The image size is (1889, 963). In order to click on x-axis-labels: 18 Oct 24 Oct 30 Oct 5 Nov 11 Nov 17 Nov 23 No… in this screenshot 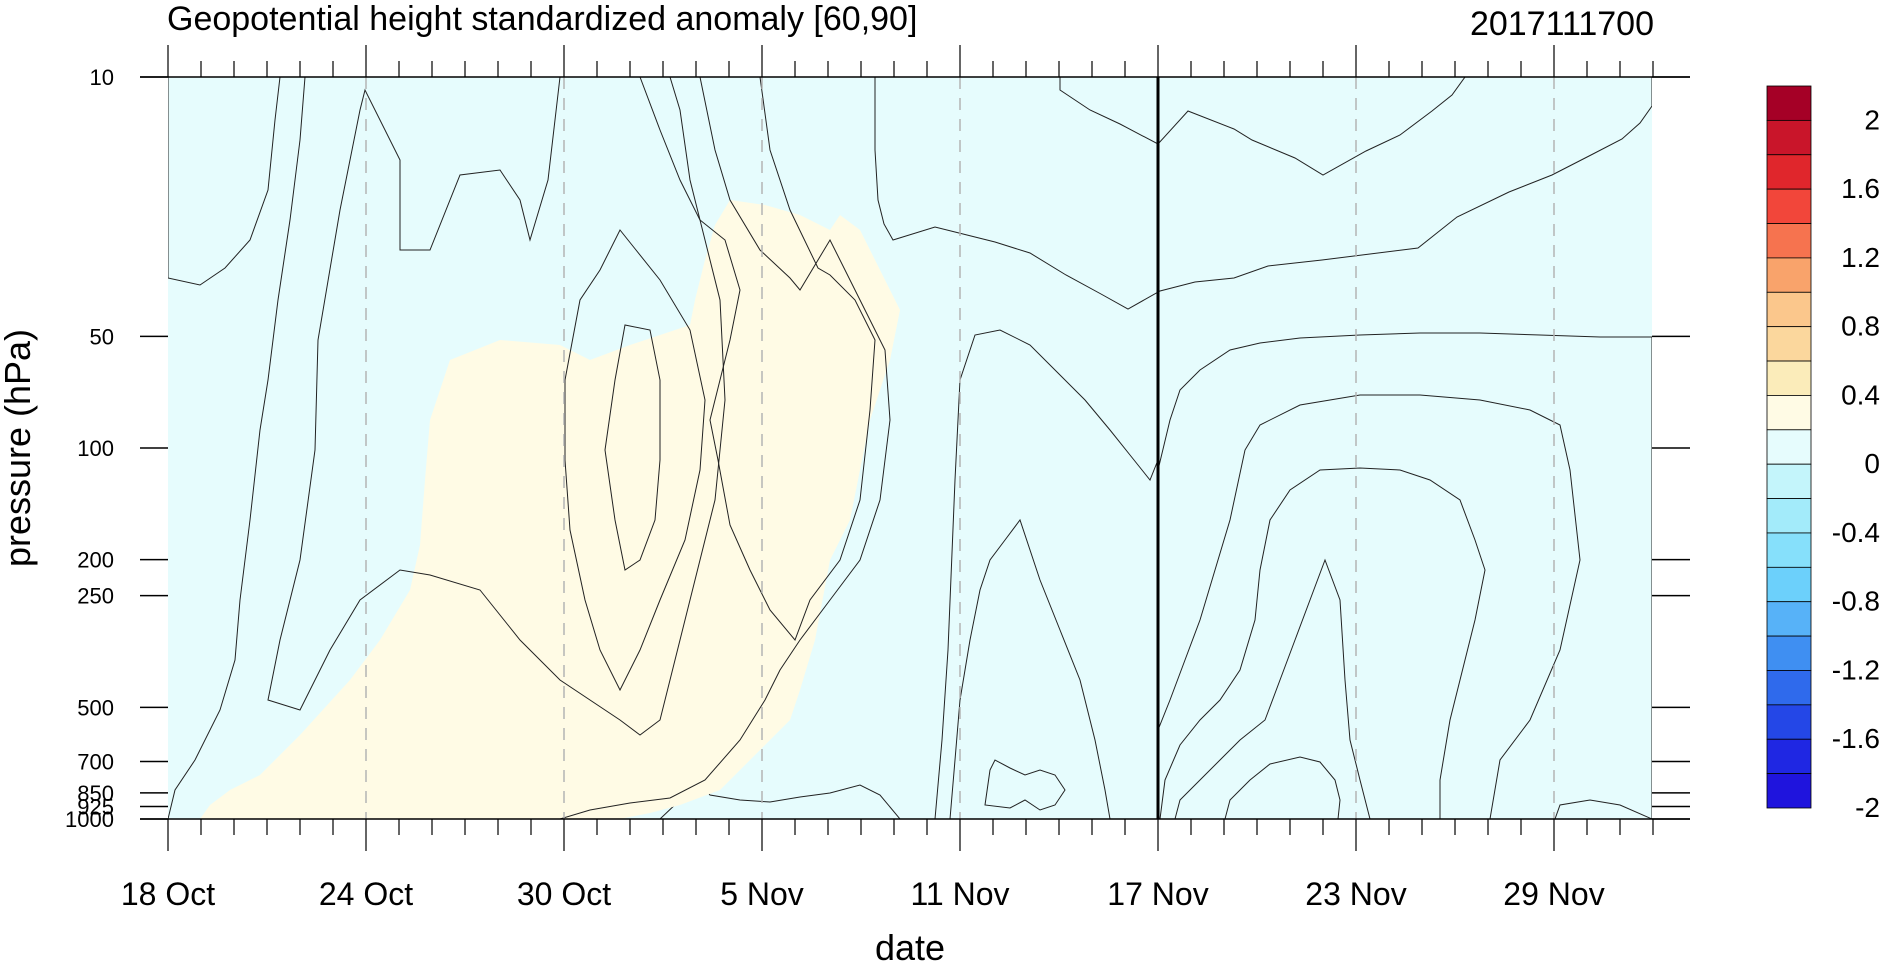, I will do `click(863, 894)`.